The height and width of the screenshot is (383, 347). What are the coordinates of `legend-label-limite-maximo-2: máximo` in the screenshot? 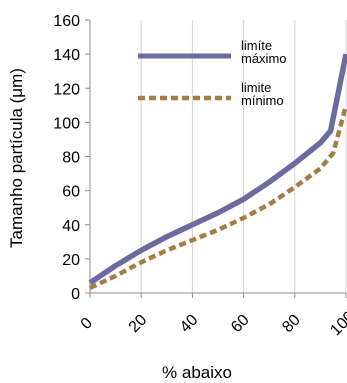 It's located at (264, 58).